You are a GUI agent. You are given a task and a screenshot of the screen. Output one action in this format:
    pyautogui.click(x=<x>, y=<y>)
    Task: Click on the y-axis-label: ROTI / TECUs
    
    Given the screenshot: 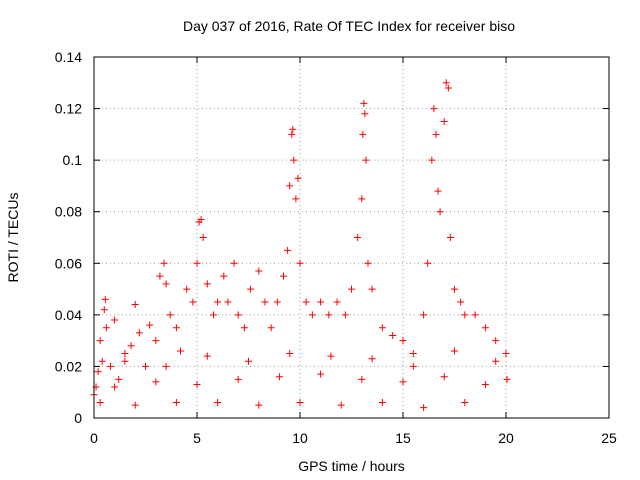 What is the action you would take?
    pyautogui.click(x=13, y=238)
    